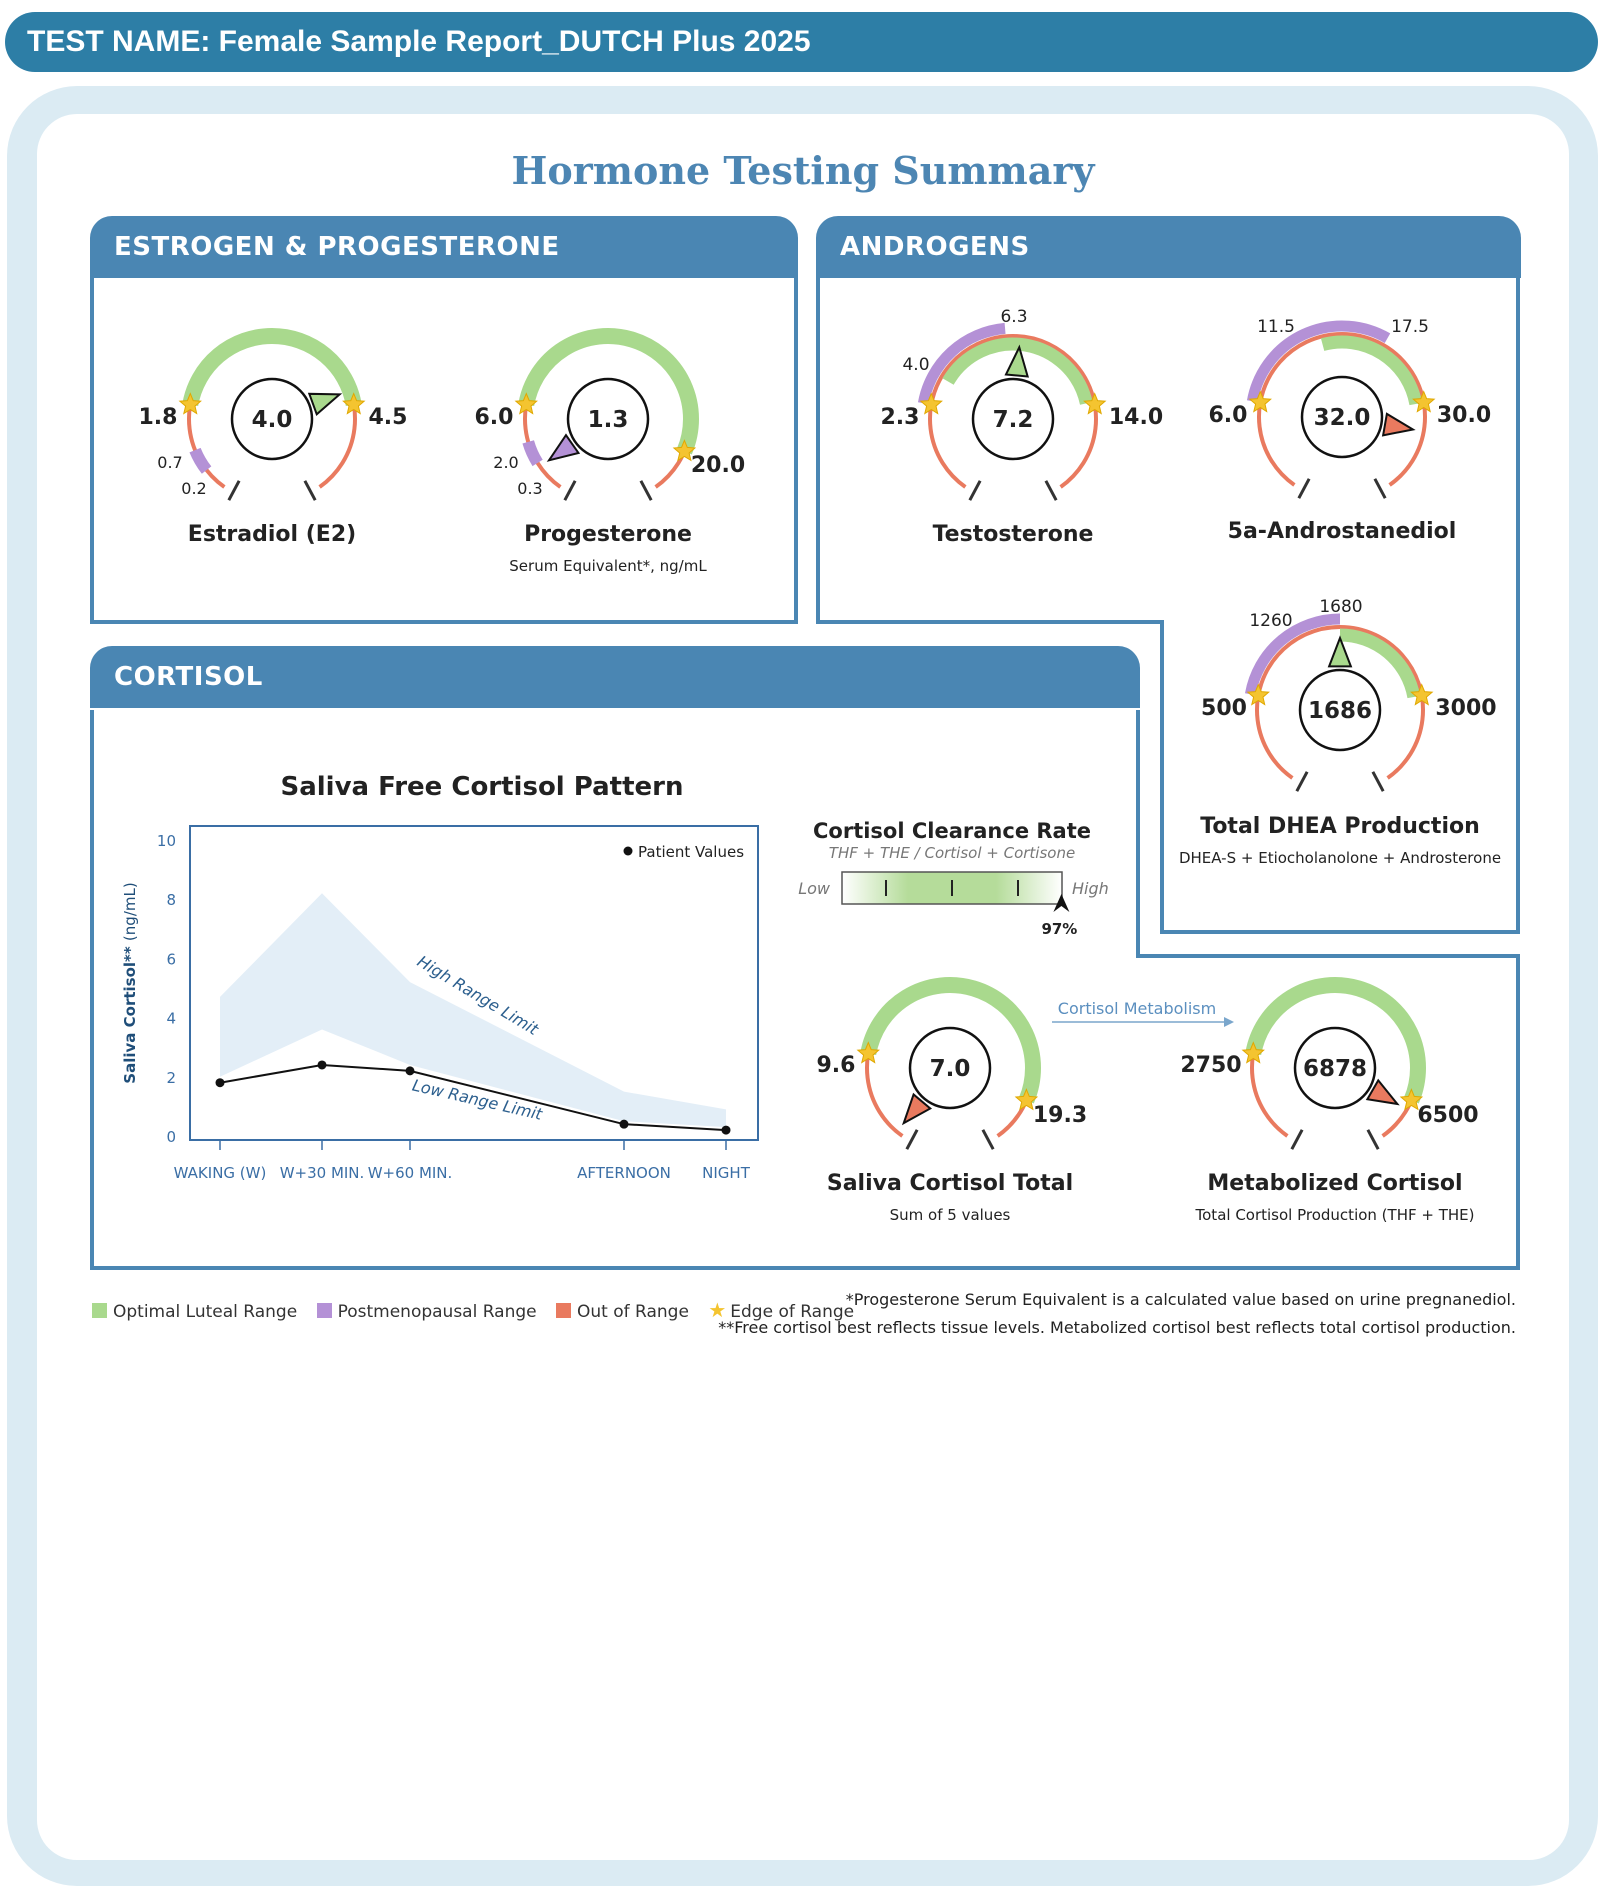 This screenshot has width=1606, height=1892. What do you see at coordinates (792, 1312) in the screenshot?
I see `legend-edge-label: Edge of Range` at bounding box center [792, 1312].